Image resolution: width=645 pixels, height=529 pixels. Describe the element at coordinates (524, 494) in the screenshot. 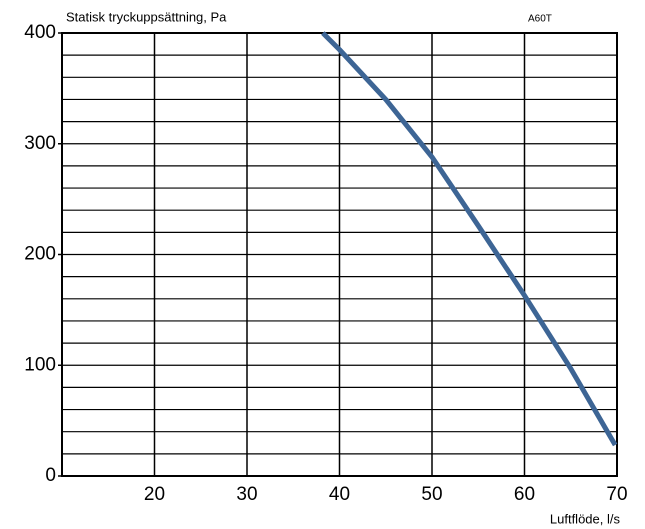

I see `x-tick-label: 60` at that location.